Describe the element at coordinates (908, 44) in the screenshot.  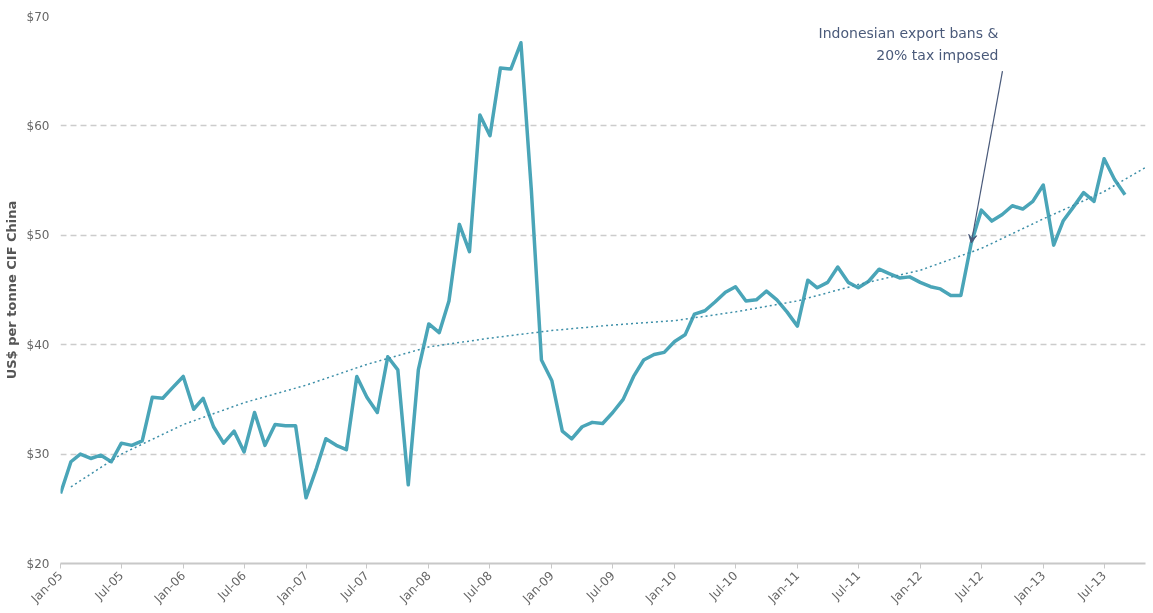
I see `annotation: Indonesian export bans & 20% tax imposed` at that location.